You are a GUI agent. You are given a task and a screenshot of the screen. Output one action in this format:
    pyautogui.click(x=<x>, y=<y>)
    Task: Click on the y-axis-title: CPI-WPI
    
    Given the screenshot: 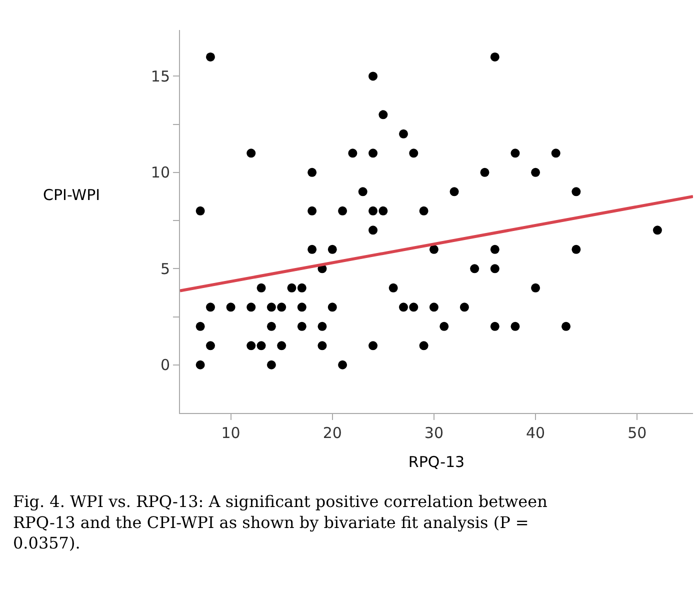 What is the action you would take?
    pyautogui.click(x=71, y=195)
    